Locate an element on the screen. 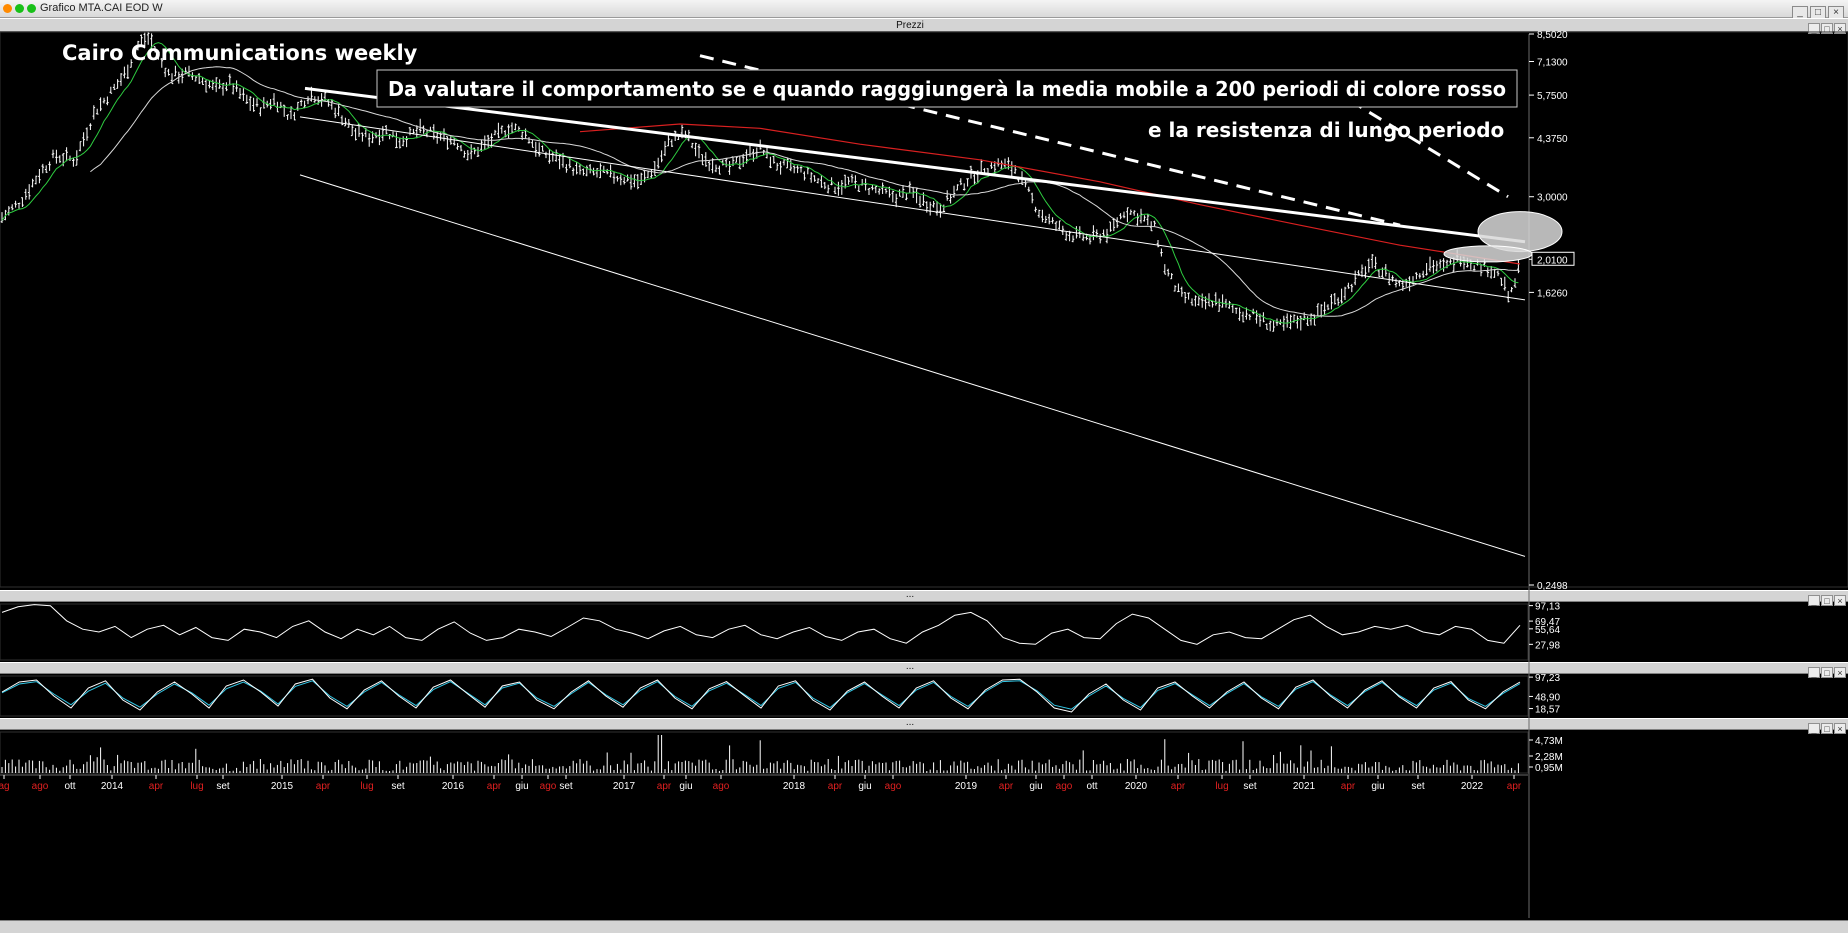  window-status-icons is located at coordinates (21, 13).